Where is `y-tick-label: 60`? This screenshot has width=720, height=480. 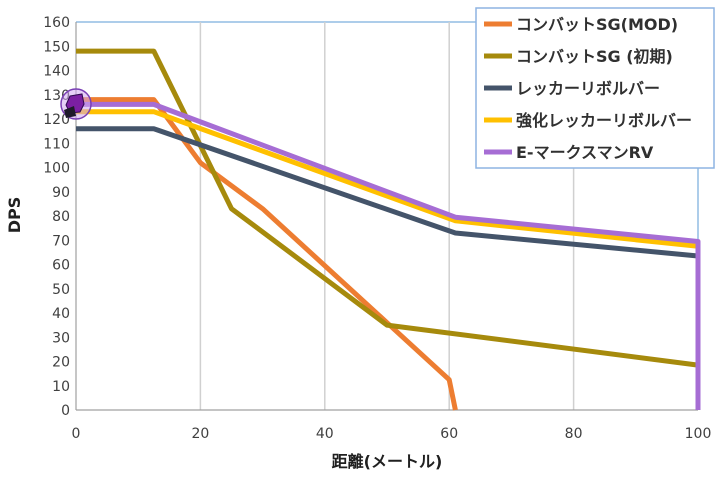
y-tick-label: 60 is located at coordinates (61, 266).